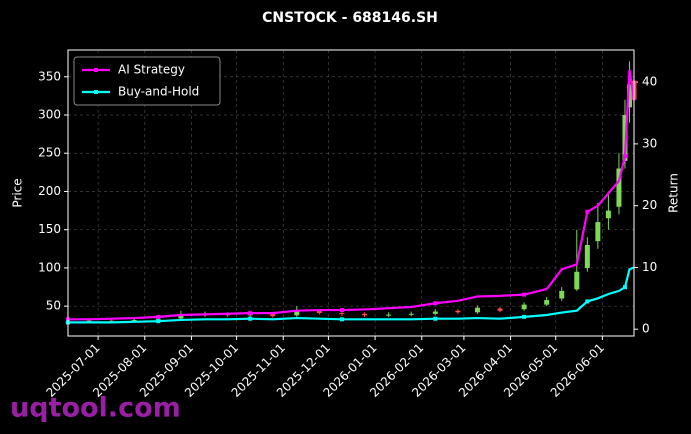 Image resolution: width=691 pixels, height=434 pixels. Describe the element at coordinates (49, 115) in the screenshot. I see `y-tick-label: 300` at that location.